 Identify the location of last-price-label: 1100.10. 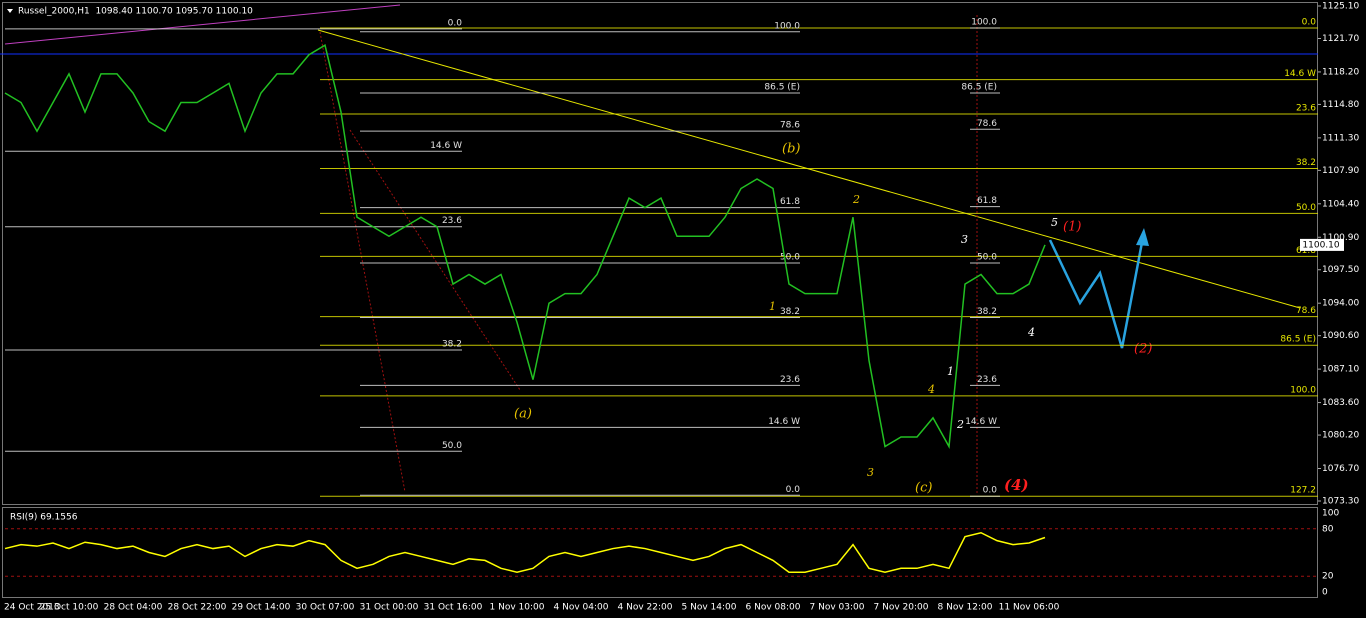
(1320, 245).